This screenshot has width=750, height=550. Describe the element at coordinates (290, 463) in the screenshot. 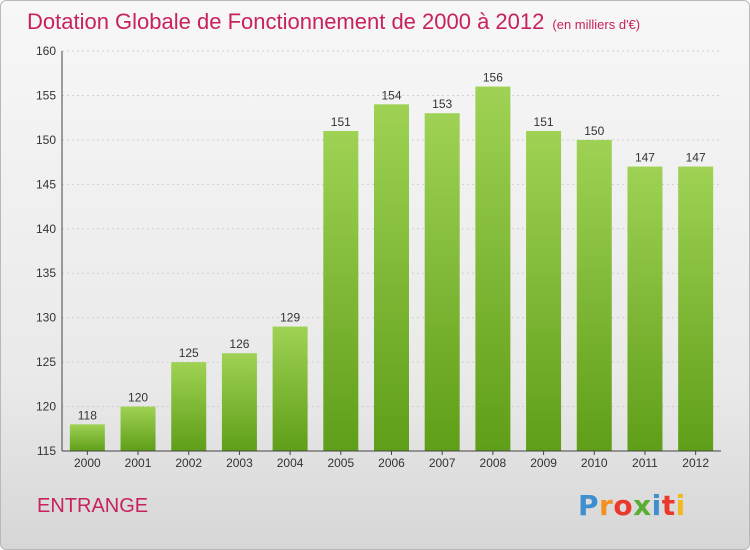

I see `x-tick-label: 2004` at that location.